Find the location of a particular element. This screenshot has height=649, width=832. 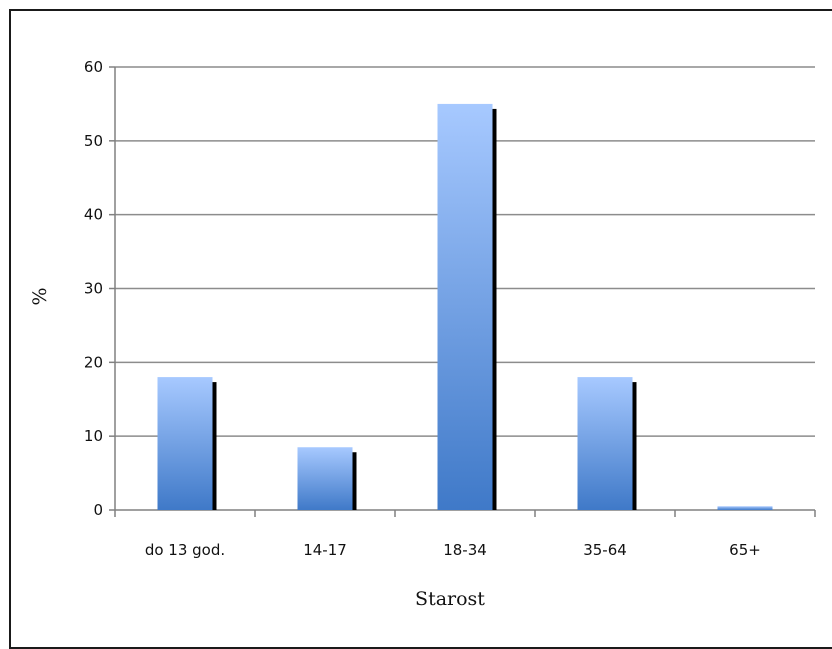

bar-65- is located at coordinates (745, 508).